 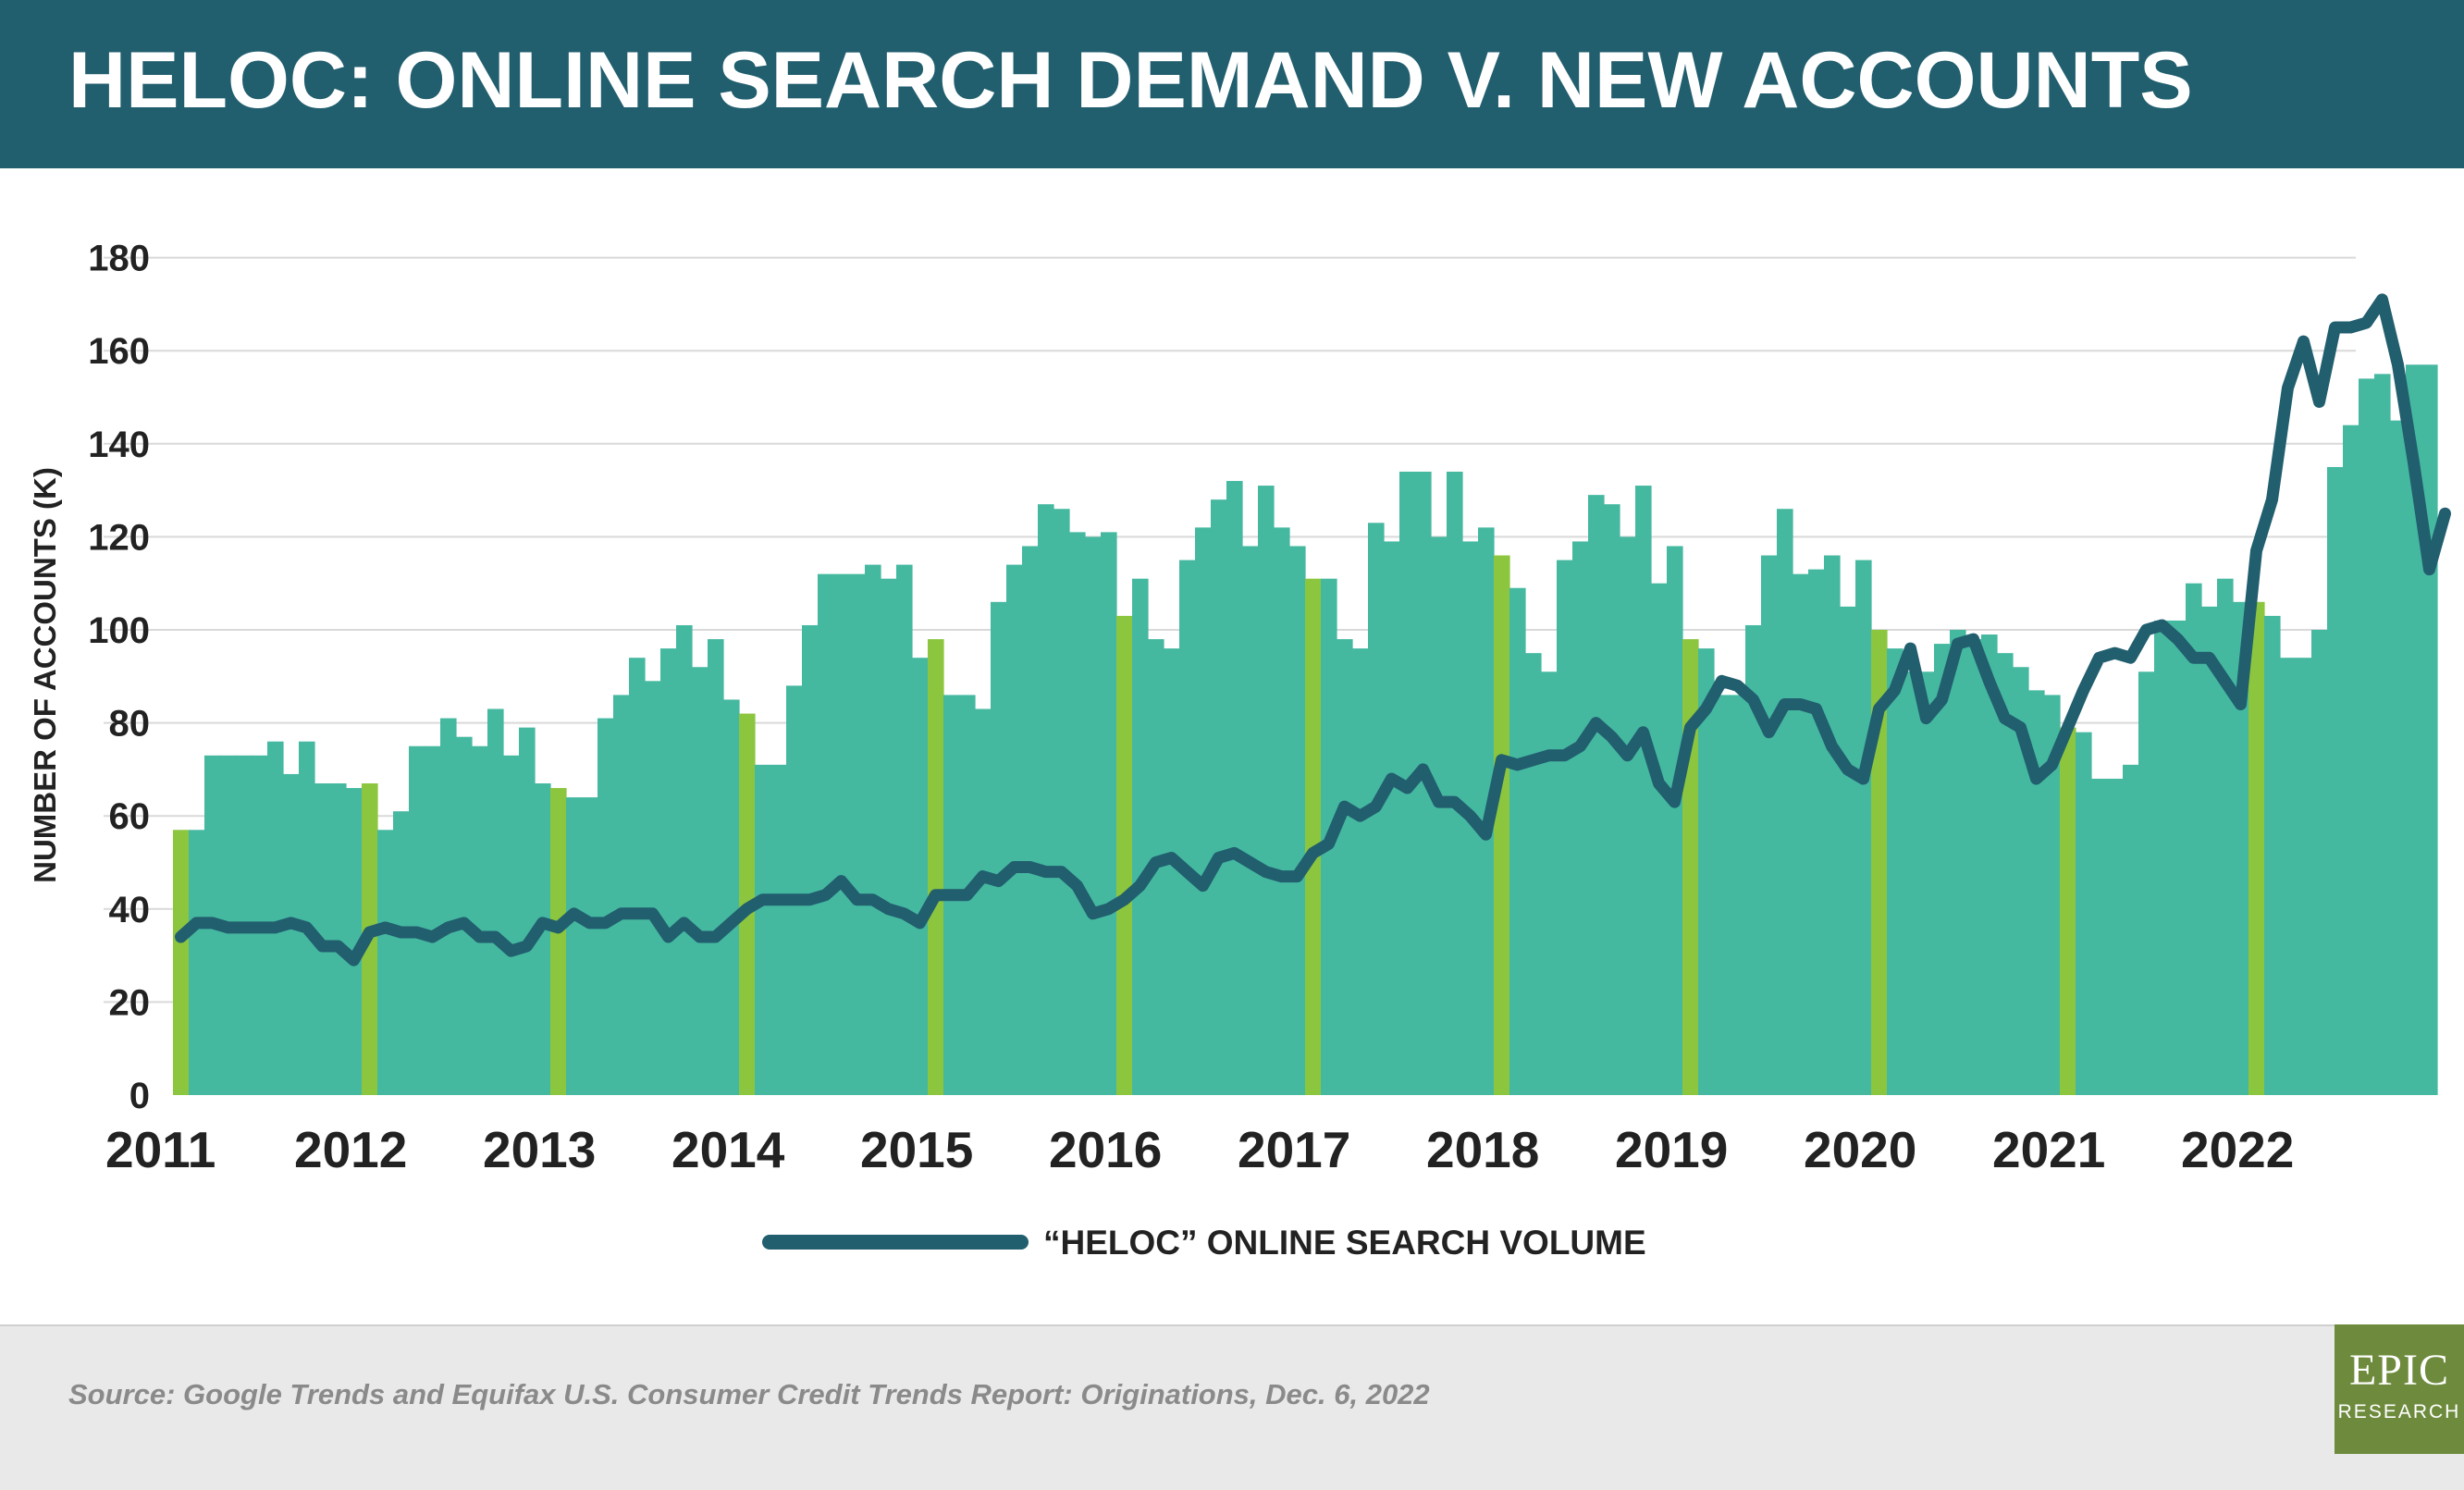 I want to click on x-tick-label: 2018, so click(x=1482, y=1149).